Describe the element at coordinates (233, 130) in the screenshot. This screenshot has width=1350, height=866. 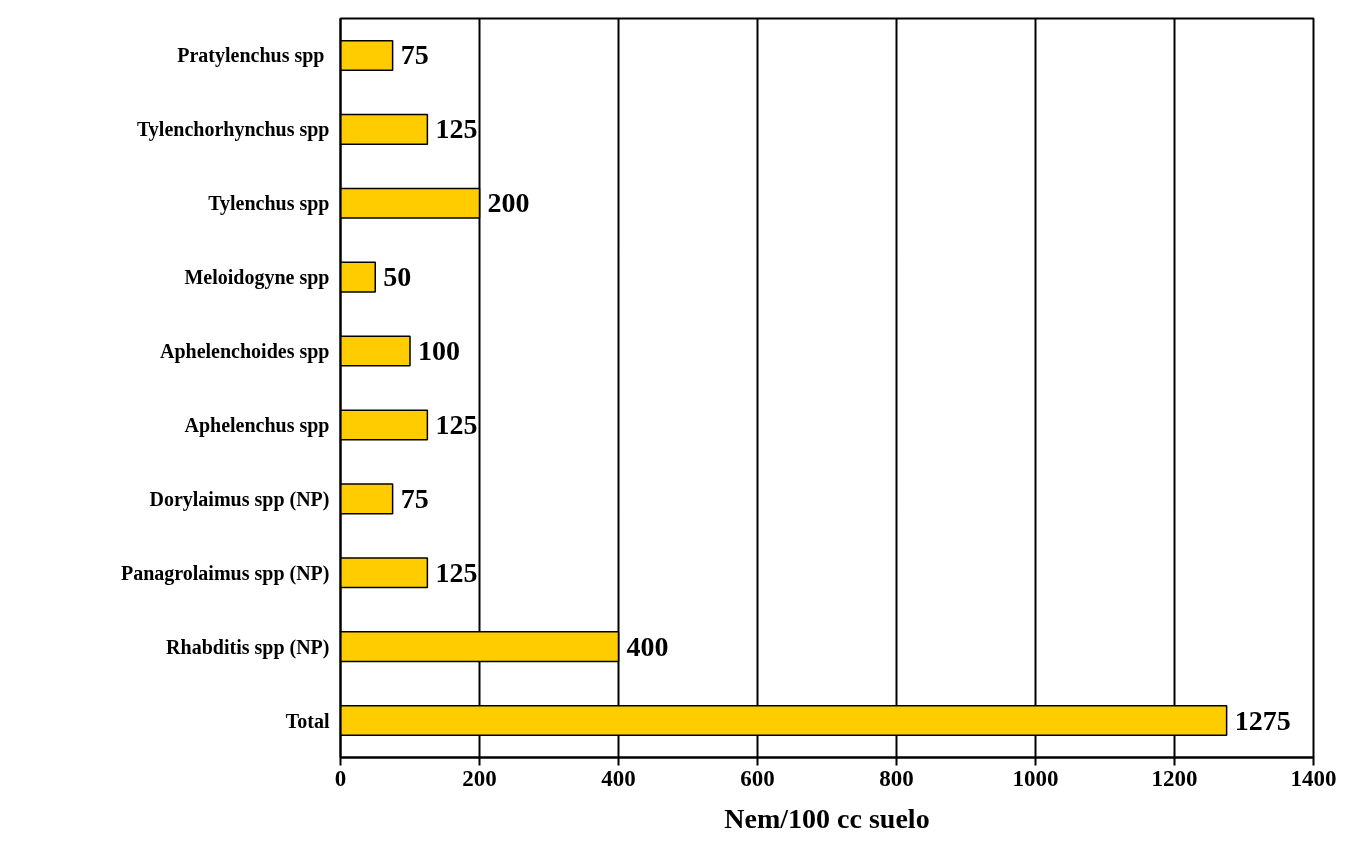
I see `y-tick-label: Tylenchorhynchus spp` at that location.